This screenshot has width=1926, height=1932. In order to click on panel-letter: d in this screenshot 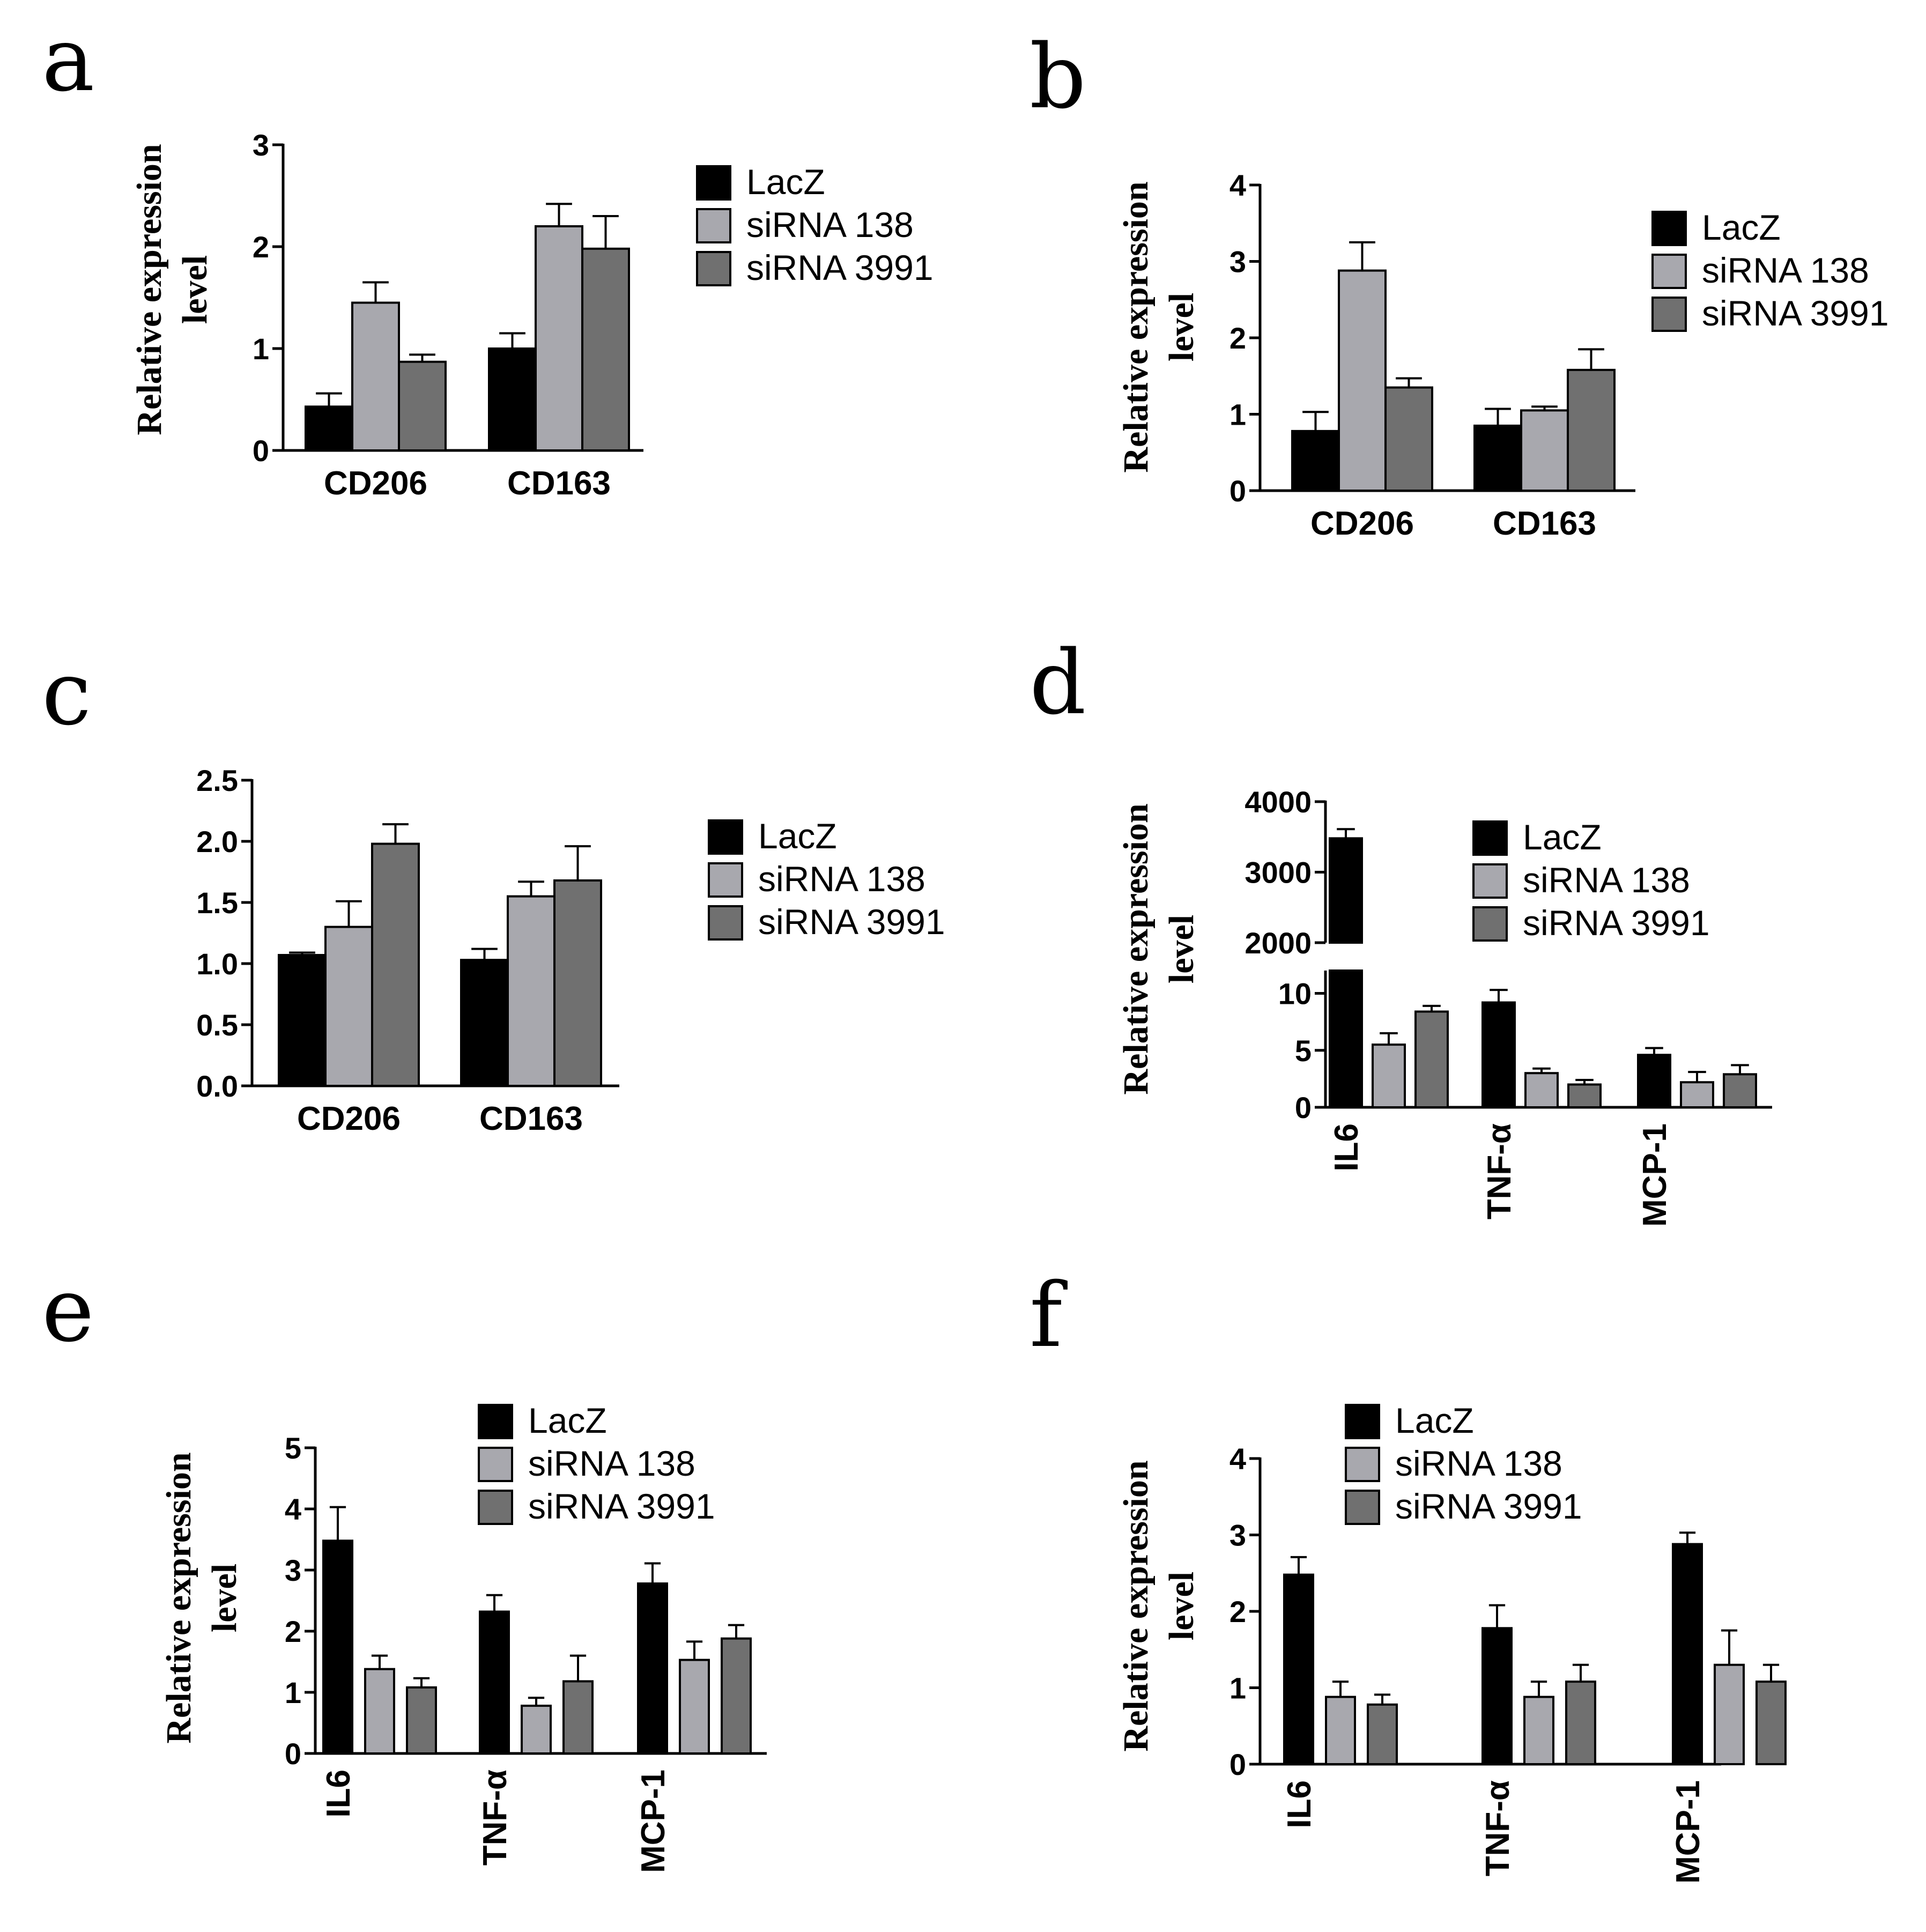, I will do `click(1057, 682)`.